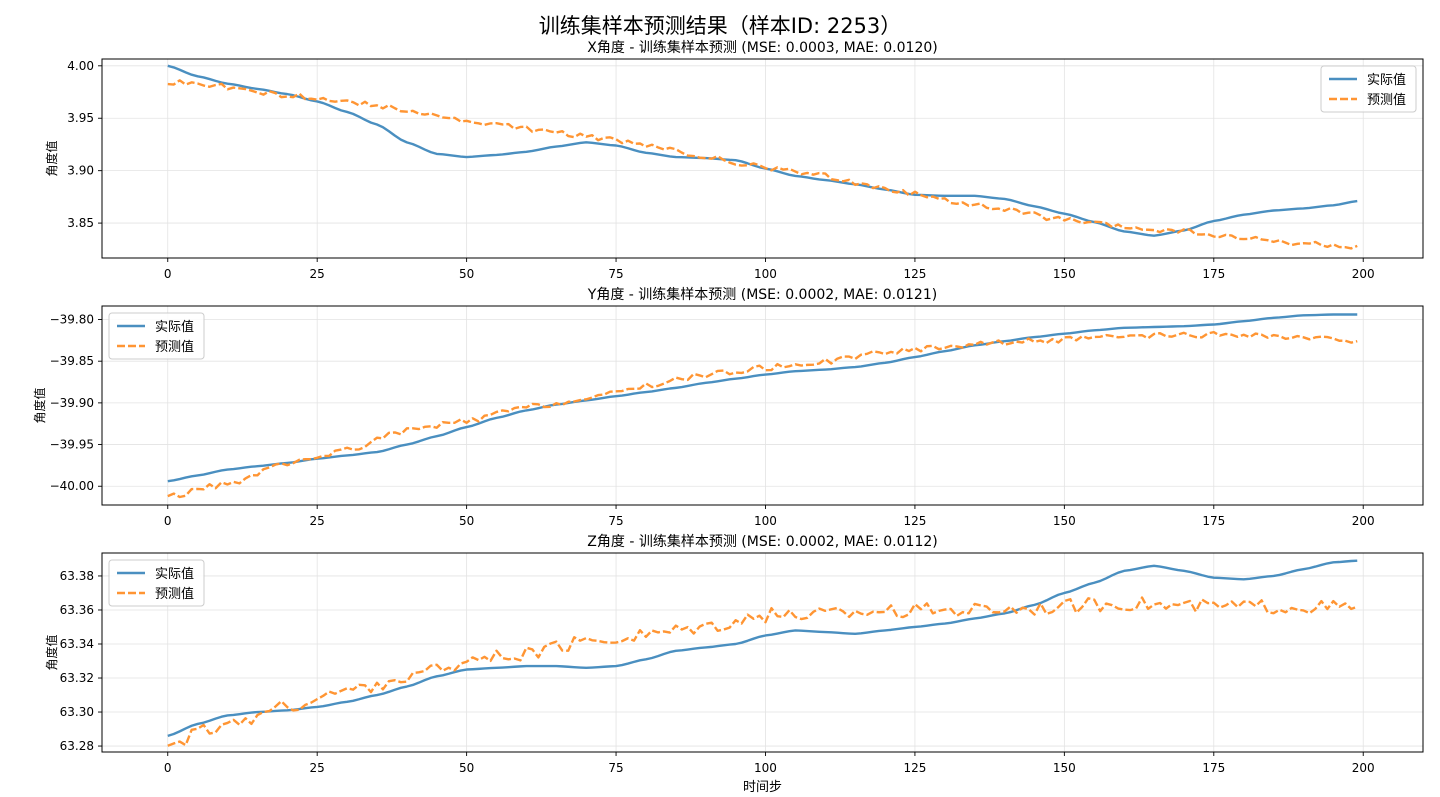 The image size is (1440, 797). What do you see at coordinates (762, 294) in the screenshot?
I see `subplot-title: Y角度 - 训练集样本预测 (MSE: 0.0002, MAE: 0.0121)` at bounding box center [762, 294].